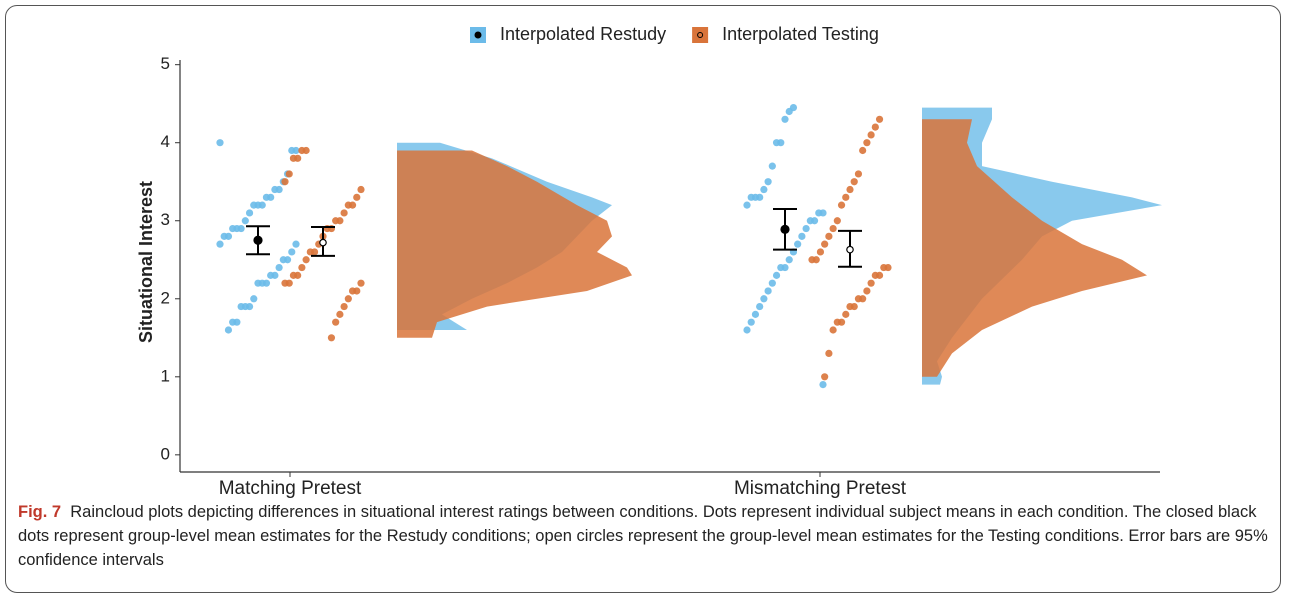 The height and width of the screenshot is (599, 1290). I want to click on y-tick-label: 1, so click(165, 375).